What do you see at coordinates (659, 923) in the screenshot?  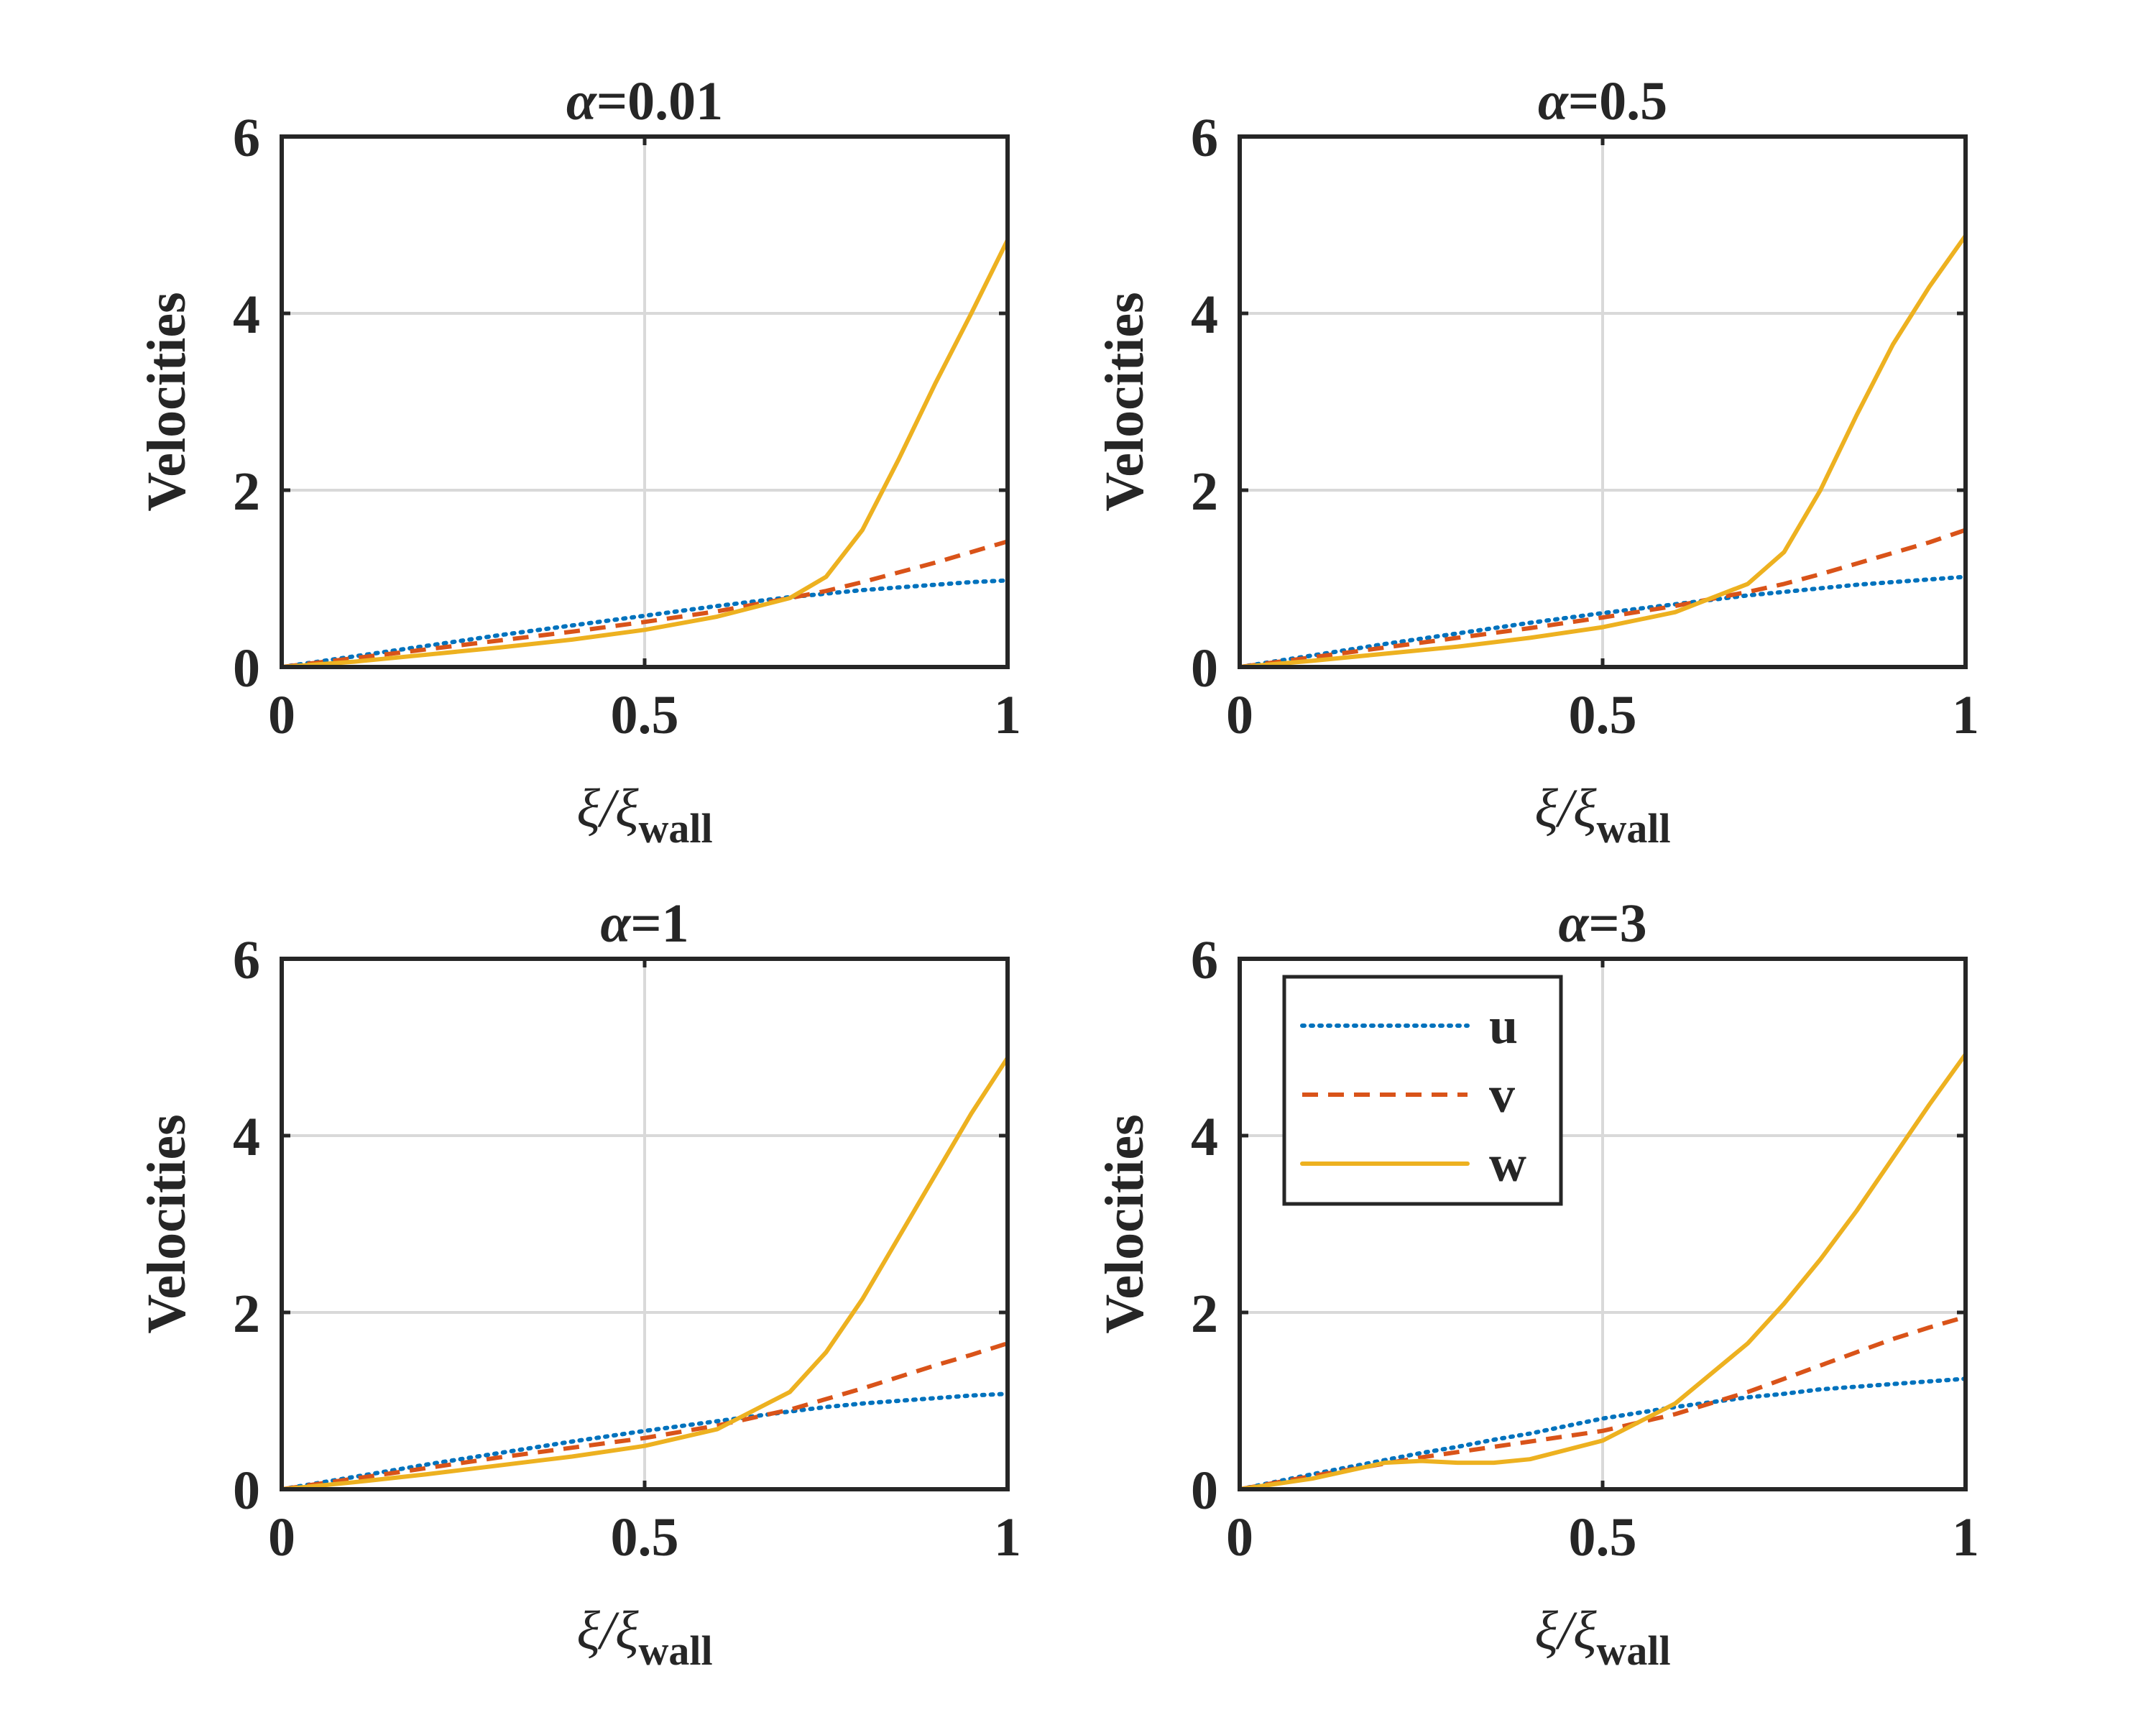 I see `title-value: =1` at bounding box center [659, 923].